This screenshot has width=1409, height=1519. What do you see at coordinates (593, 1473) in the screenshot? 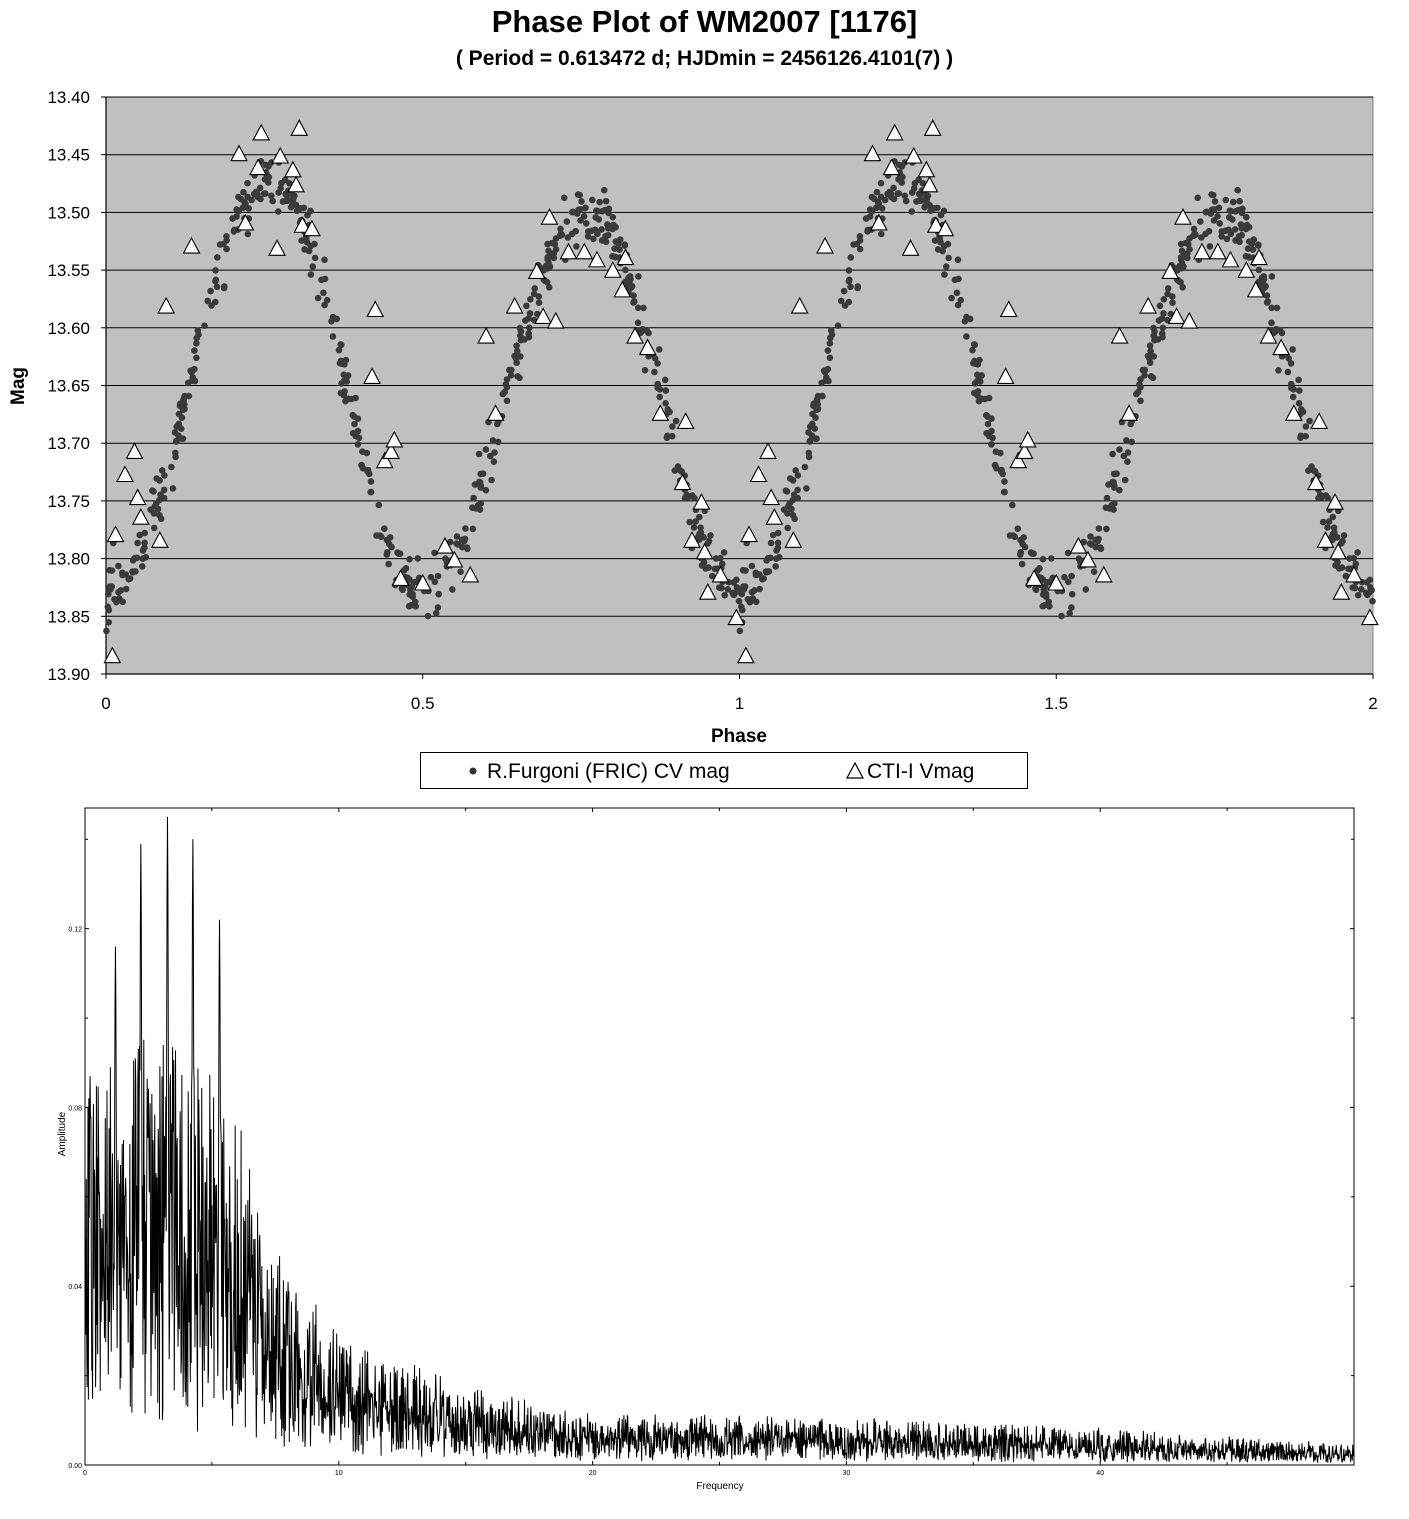
I see `x-tick-label: 20` at bounding box center [593, 1473].